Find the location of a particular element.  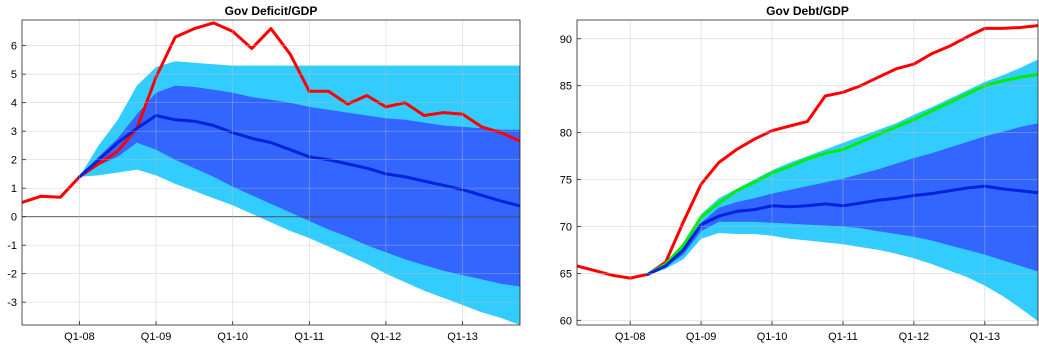

deficit-y-tick-label: -1 is located at coordinates (12, 246).